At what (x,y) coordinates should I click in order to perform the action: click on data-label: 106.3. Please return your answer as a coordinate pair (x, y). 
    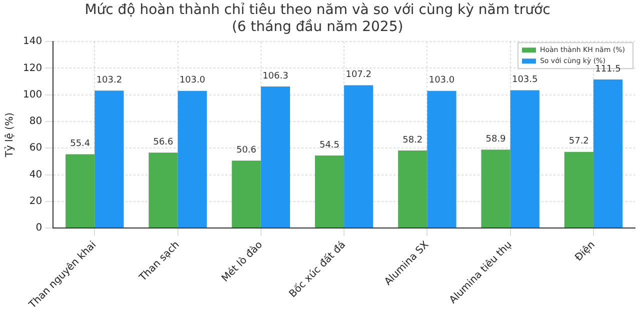
    Looking at the image, I should click on (275, 76).